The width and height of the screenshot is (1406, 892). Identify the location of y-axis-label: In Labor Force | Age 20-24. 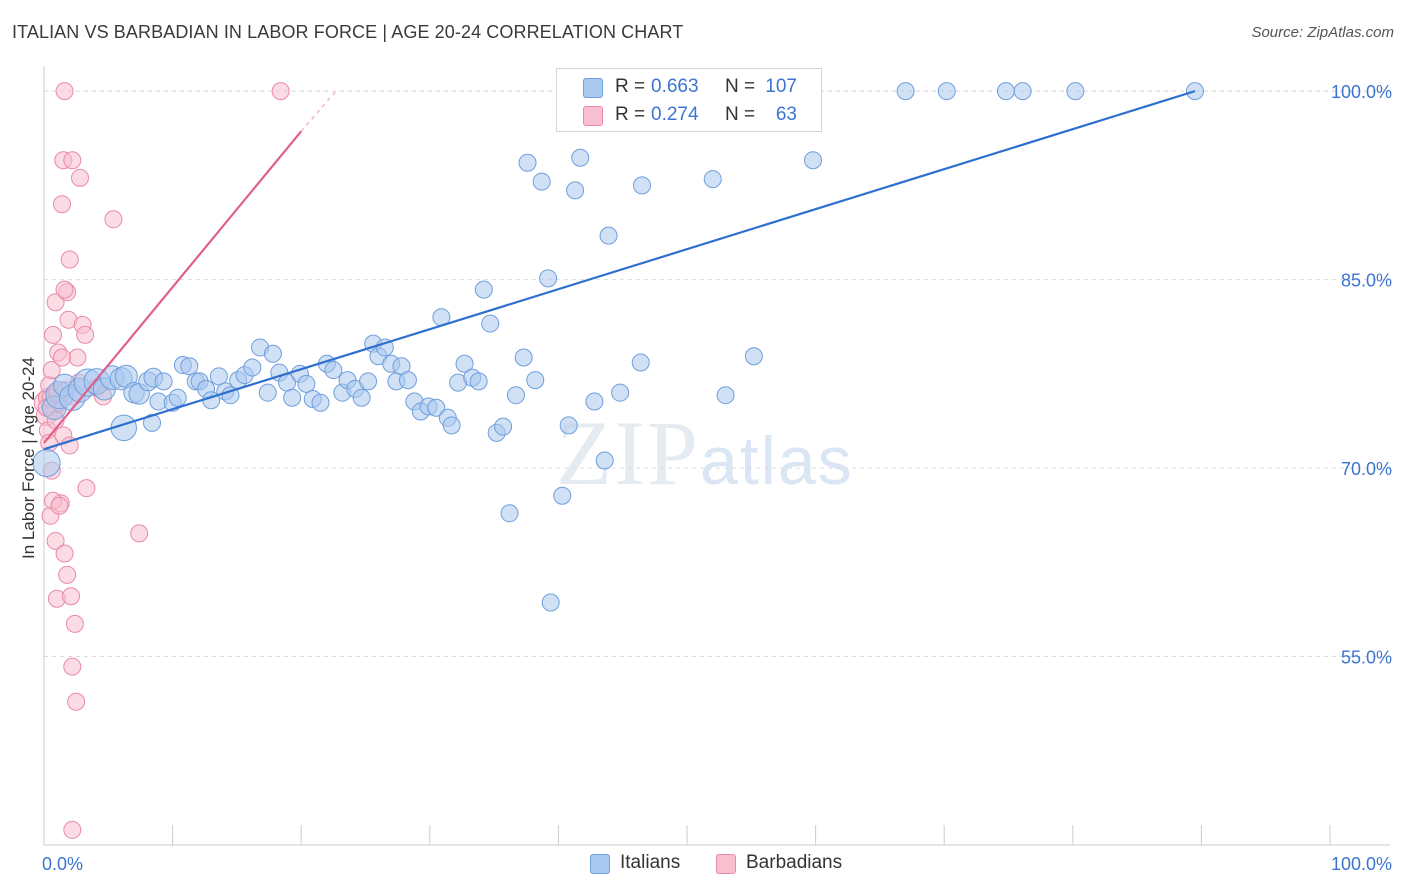
(28, 458).